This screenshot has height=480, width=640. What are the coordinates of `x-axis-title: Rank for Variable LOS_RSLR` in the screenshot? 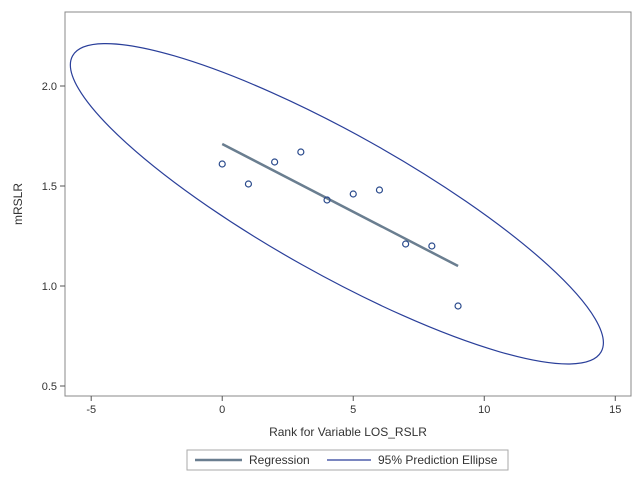 It's located at (348, 432).